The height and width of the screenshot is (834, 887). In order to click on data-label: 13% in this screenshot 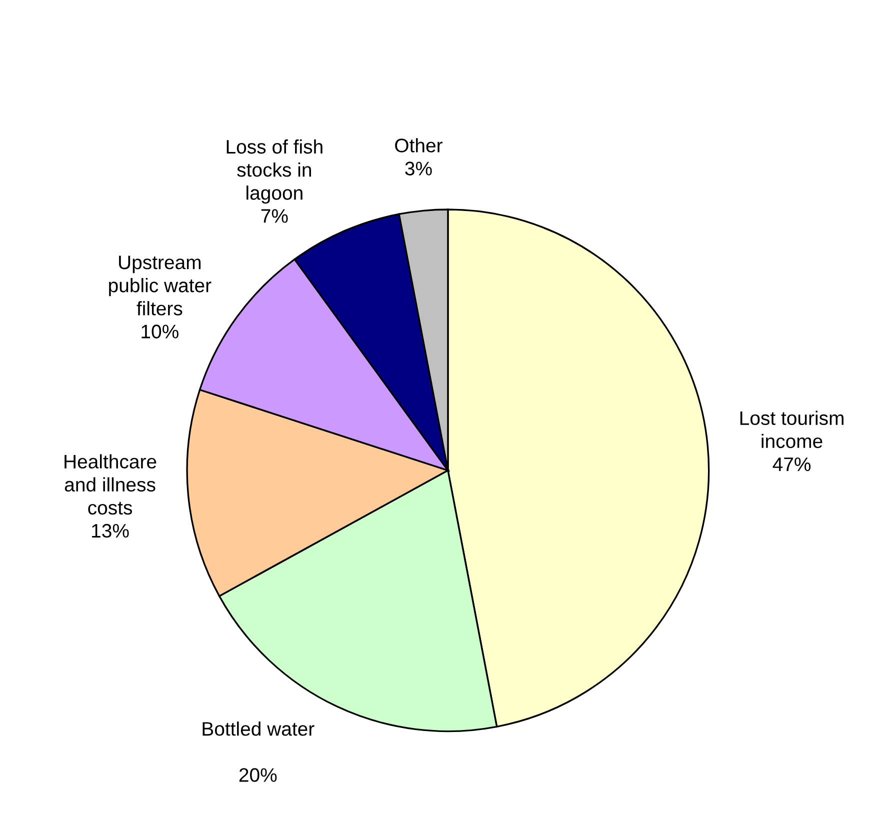, I will do `click(110, 531)`.